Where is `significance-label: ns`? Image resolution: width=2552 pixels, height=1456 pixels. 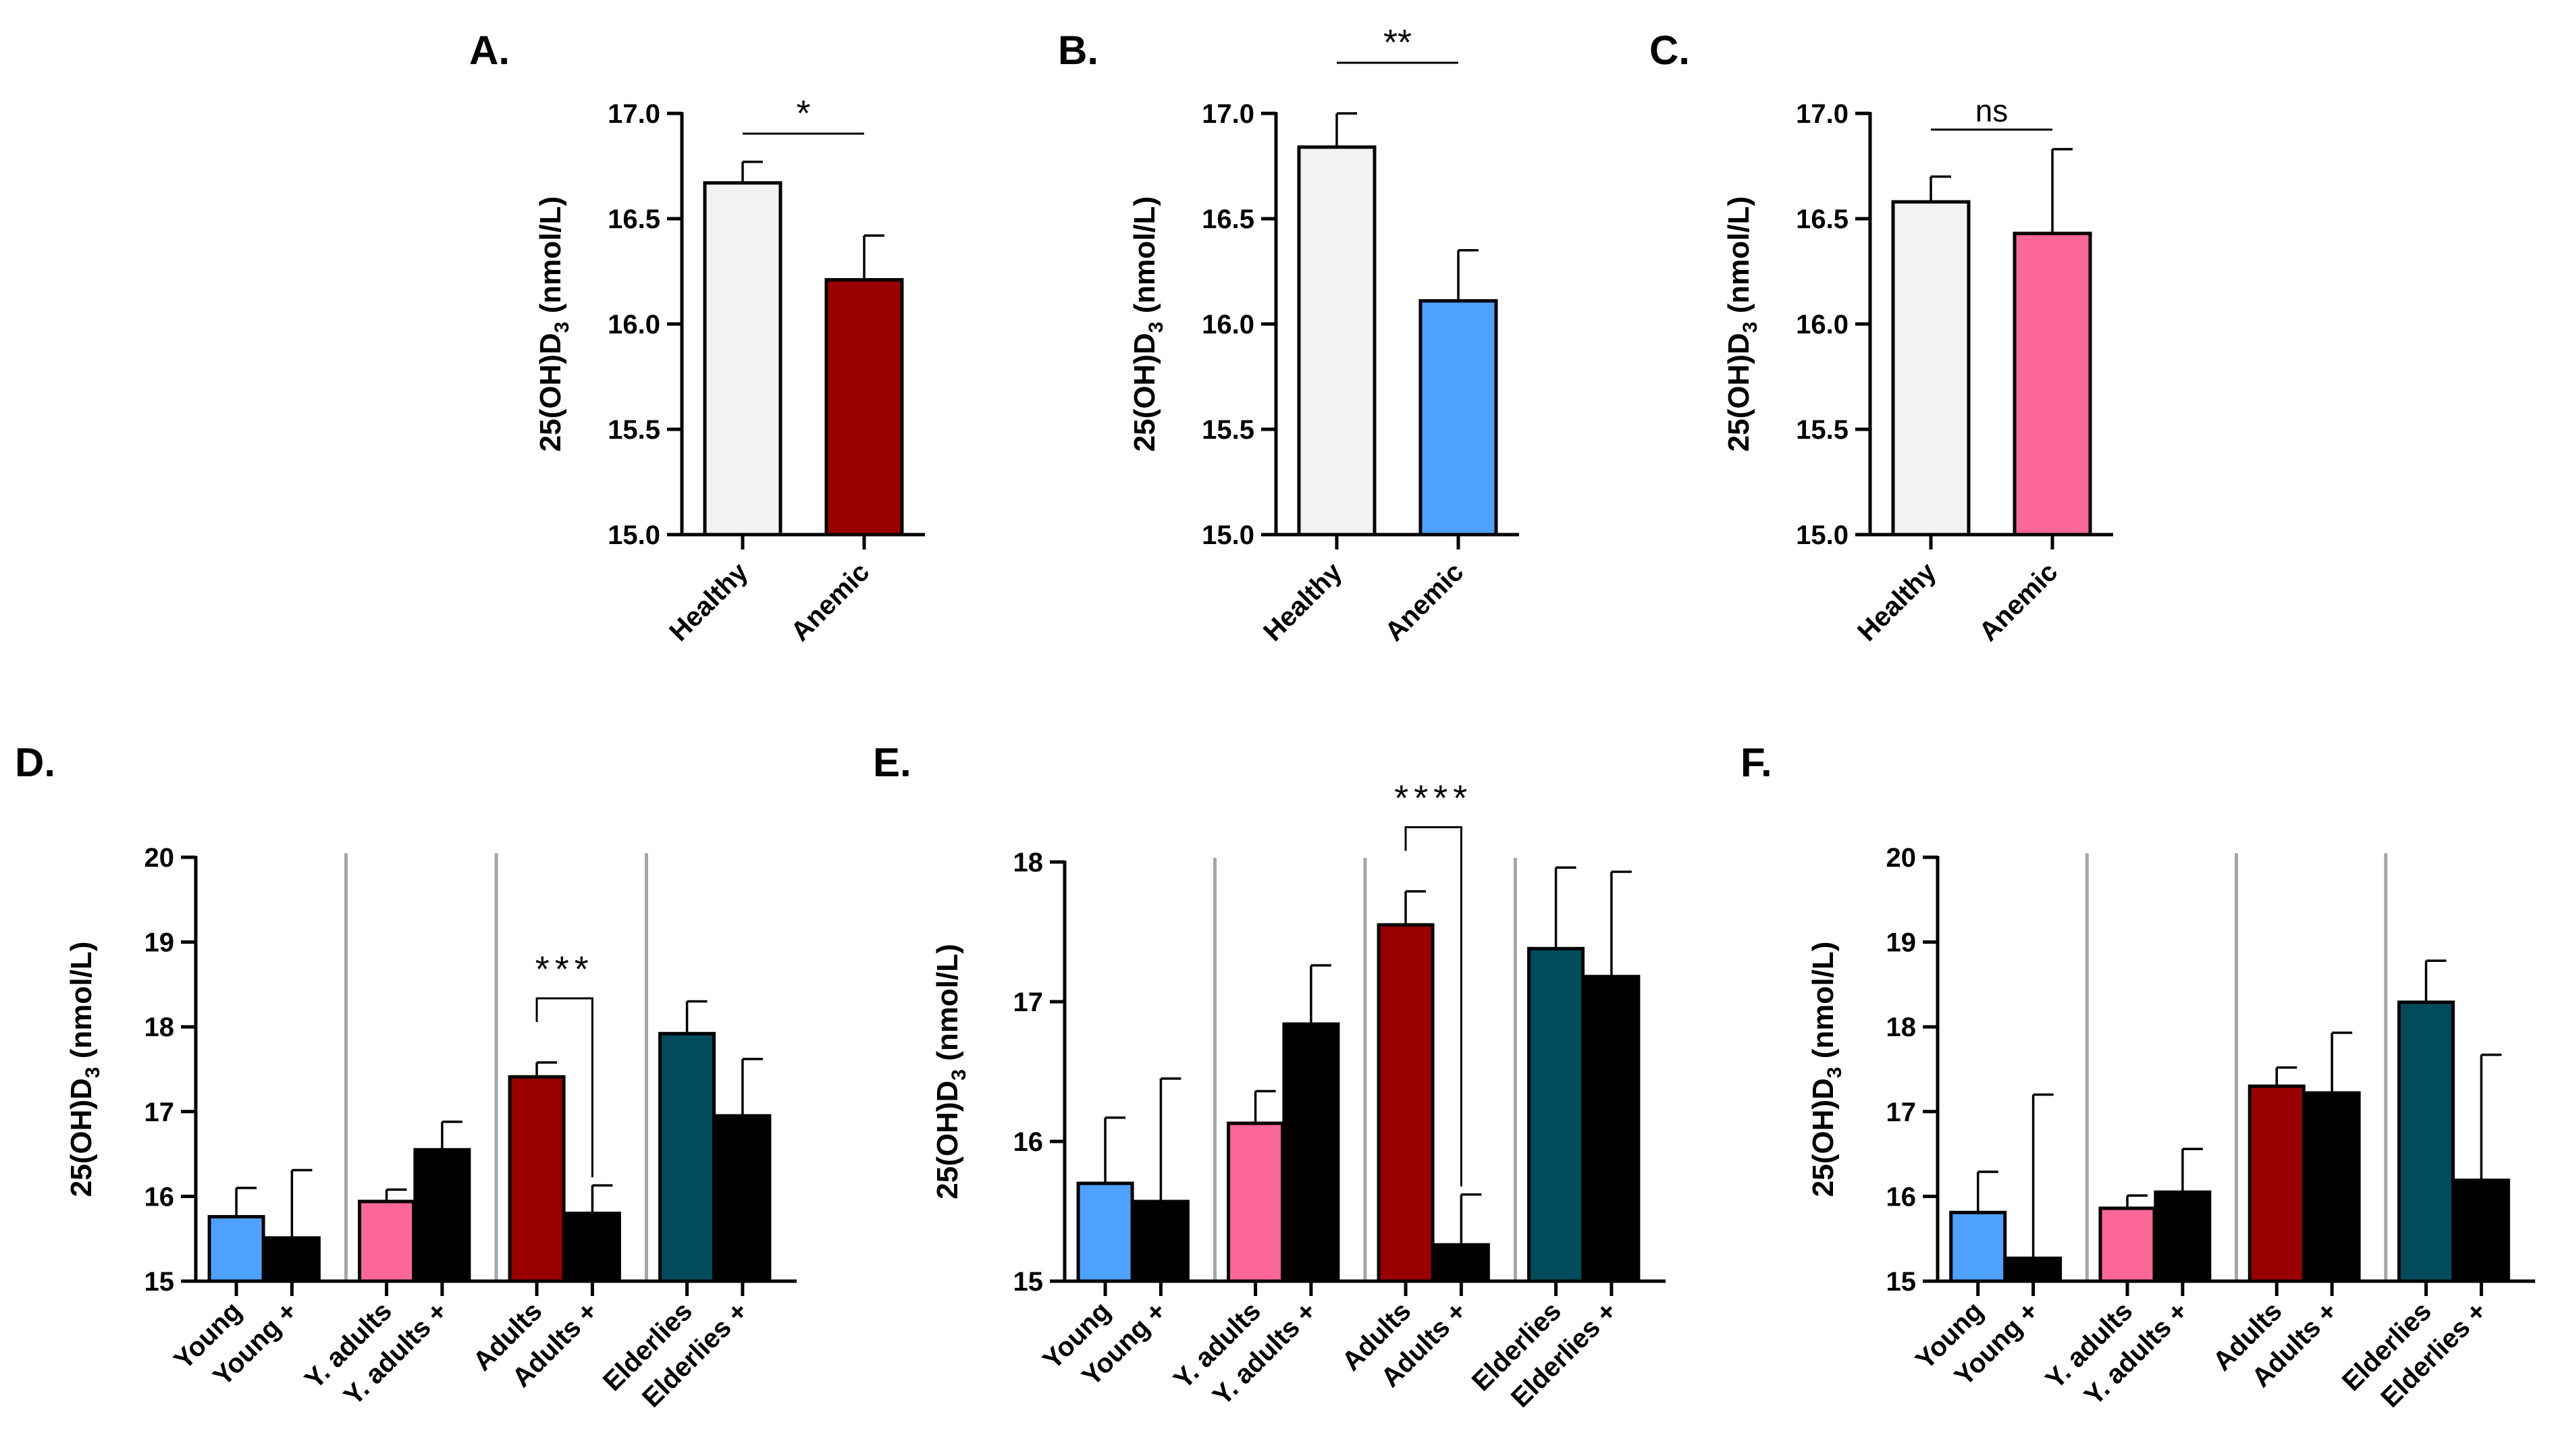
significance-label: ns is located at coordinates (1992, 110).